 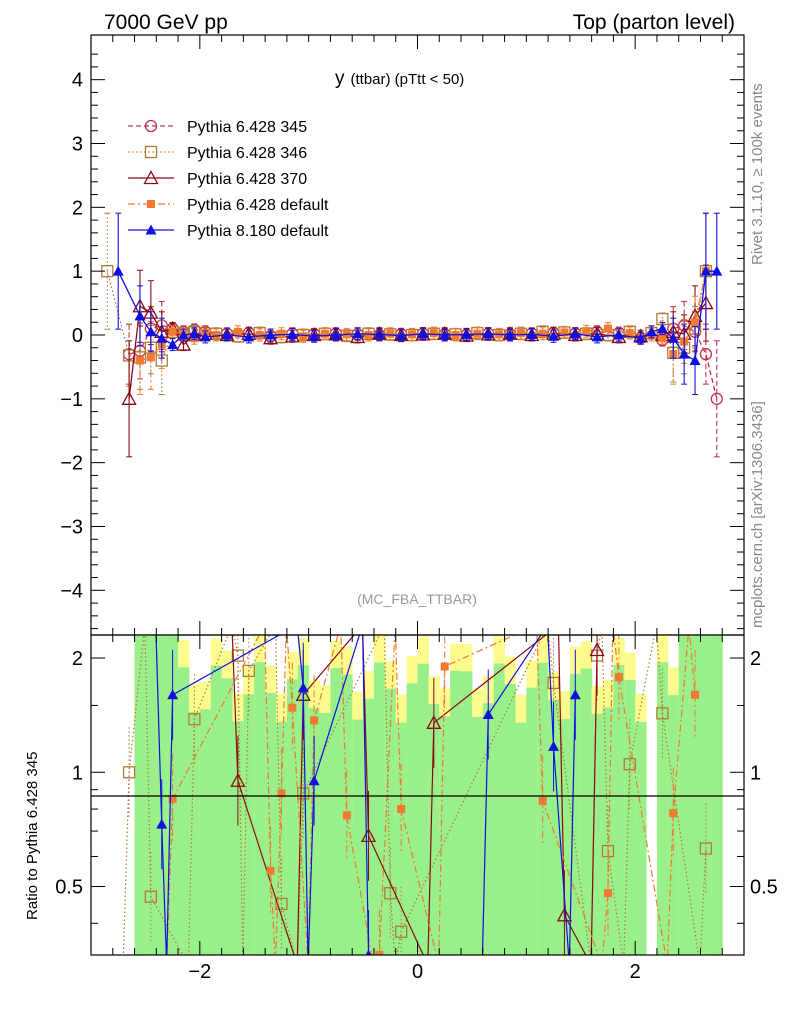 What do you see at coordinates (755, 659) in the screenshot?
I see `ratio-y-tick-label-right: 2` at bounding box center [755, 659].